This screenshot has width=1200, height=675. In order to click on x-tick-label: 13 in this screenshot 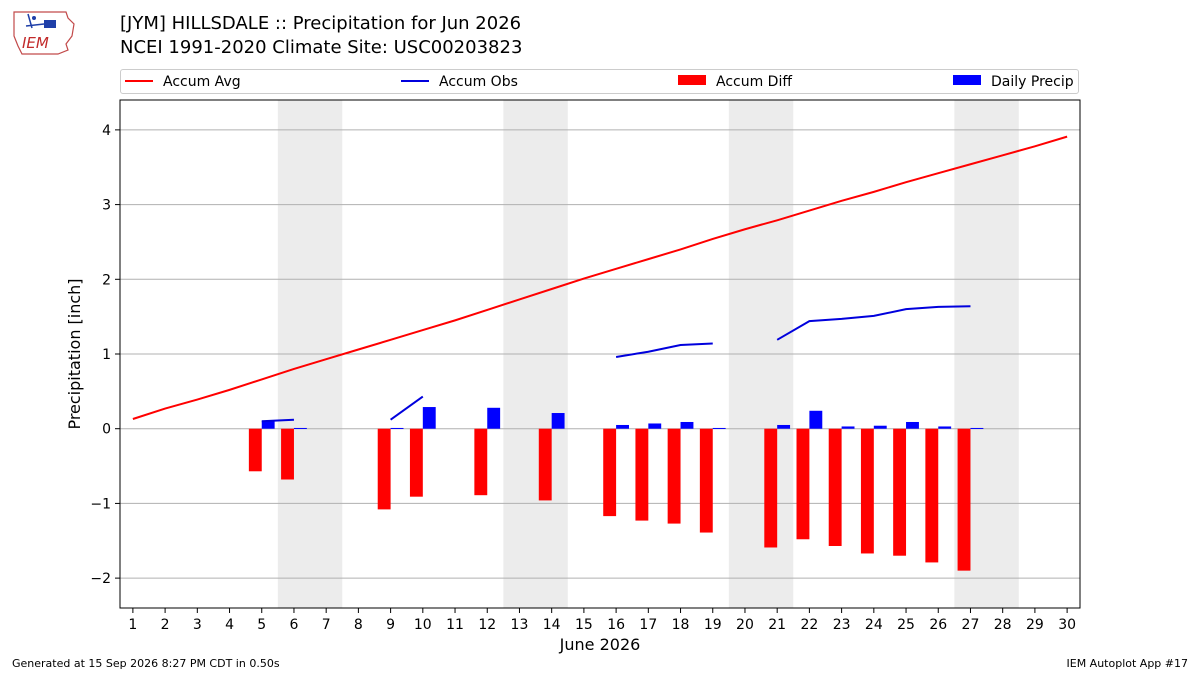, I will do `click(520, 625)`.